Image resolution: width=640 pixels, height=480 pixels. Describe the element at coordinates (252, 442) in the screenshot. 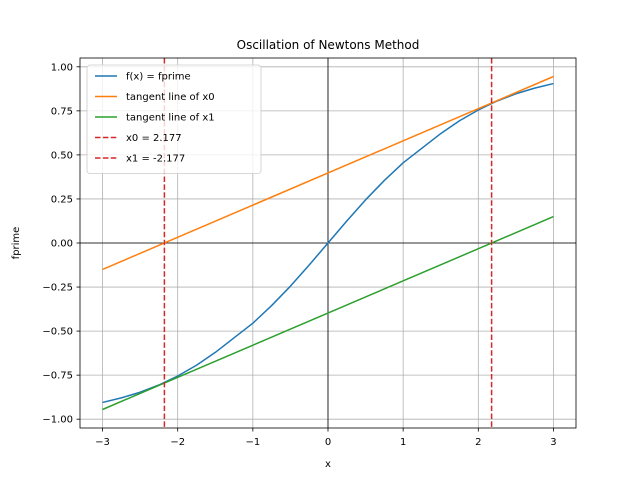

I see `x-tick-label: −1` at that location.